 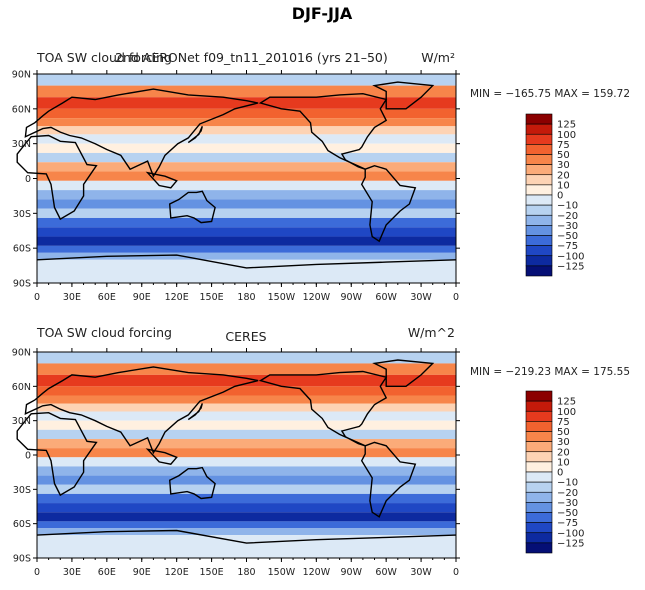 What do you see at coordinates (567, 226) in the screenshot?
I see `panel-model-colorbar-label: −30` at bounding box center [567, 226].